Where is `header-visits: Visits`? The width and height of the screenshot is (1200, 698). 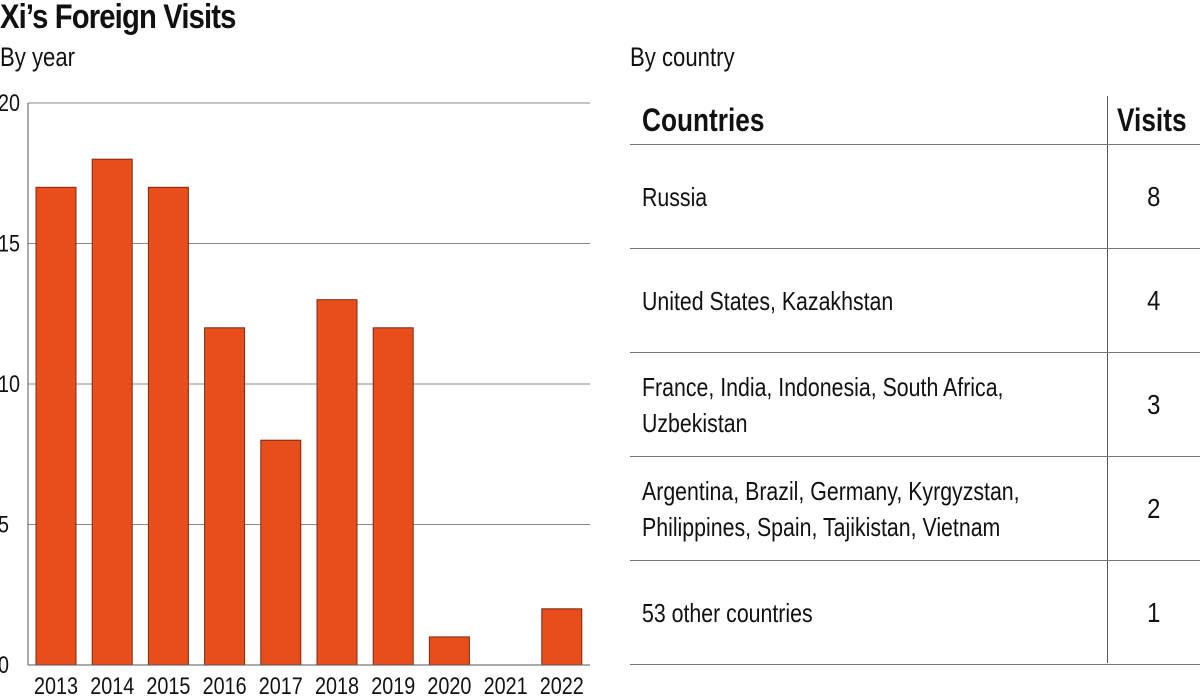
header-visits: Visits is located at coordinates (1152, 120).